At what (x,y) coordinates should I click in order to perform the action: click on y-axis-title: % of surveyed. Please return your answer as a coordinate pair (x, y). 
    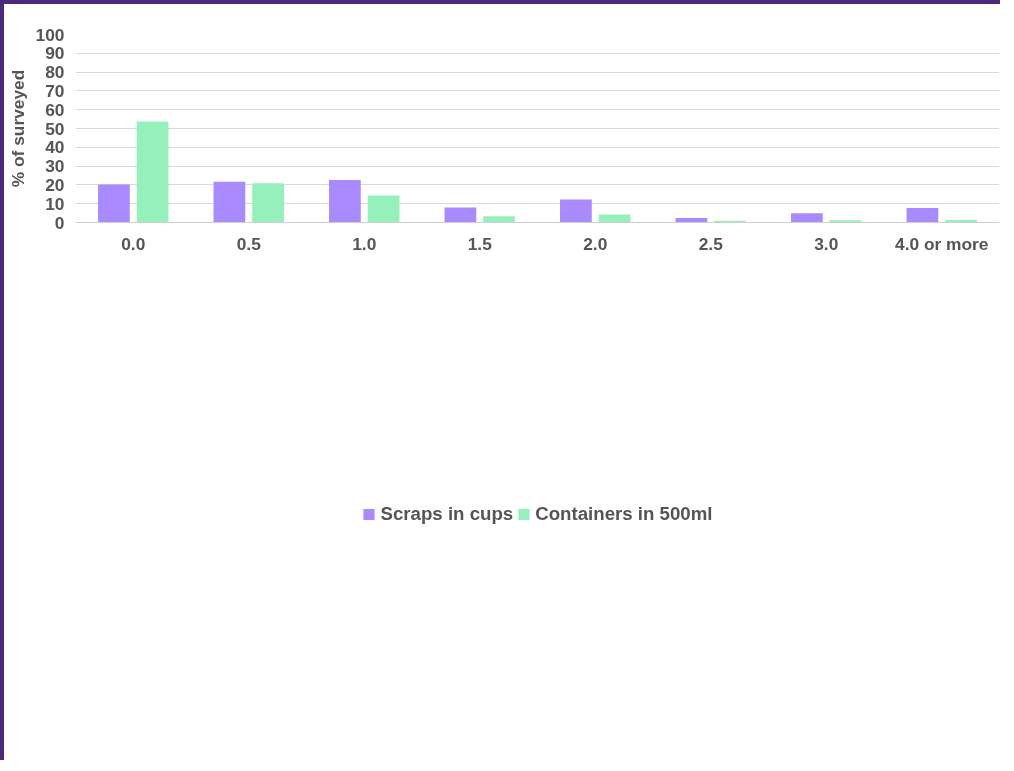
    Looking at the image, I should click on (17, 128).